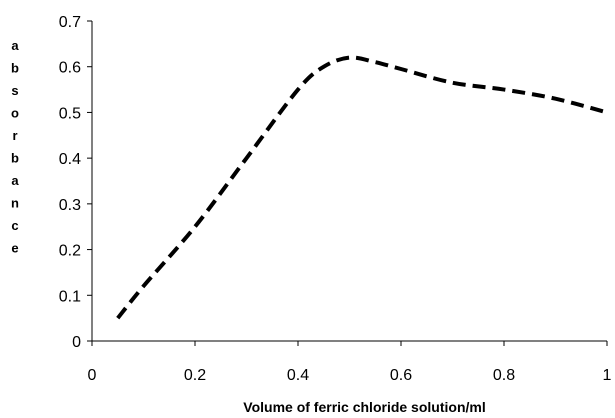 The height and width of the screenshot is (418, 615). What do you see at coordinates (70, 296) in the screenshot?
I see `y-tick-label: 0.1` at bounding box center [70, 296].